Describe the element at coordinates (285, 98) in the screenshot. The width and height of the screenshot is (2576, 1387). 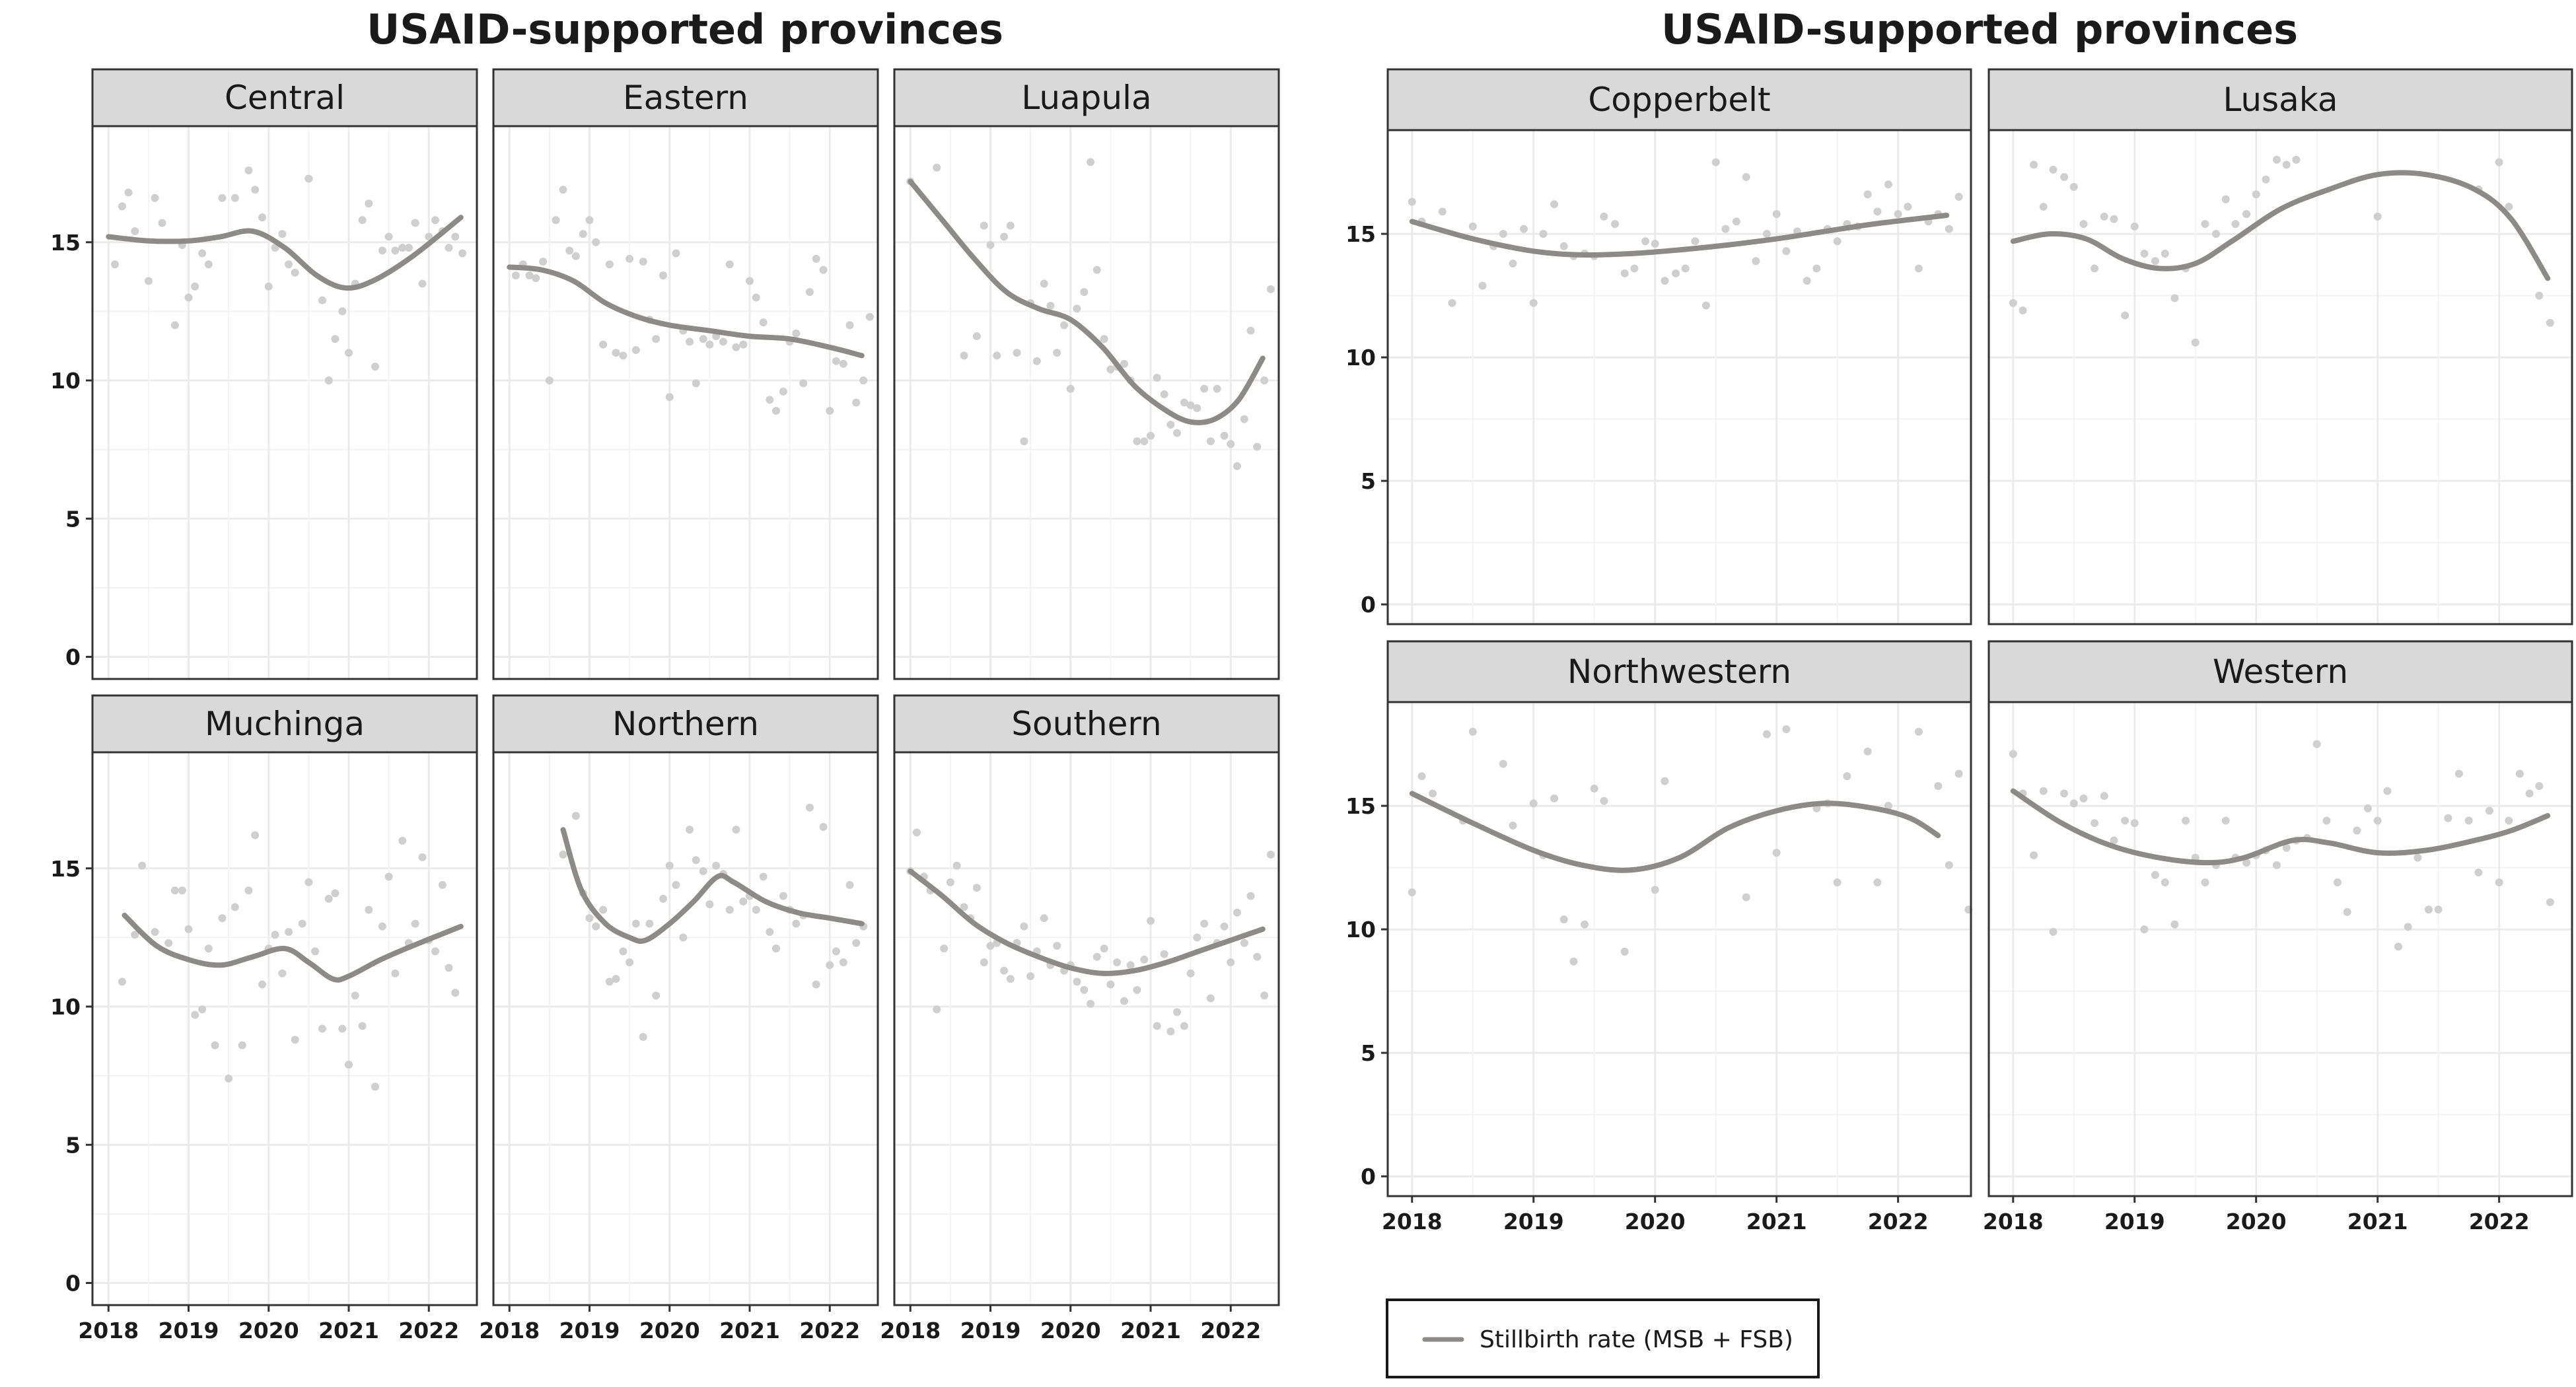
I see `strip-label: Central` at that location.